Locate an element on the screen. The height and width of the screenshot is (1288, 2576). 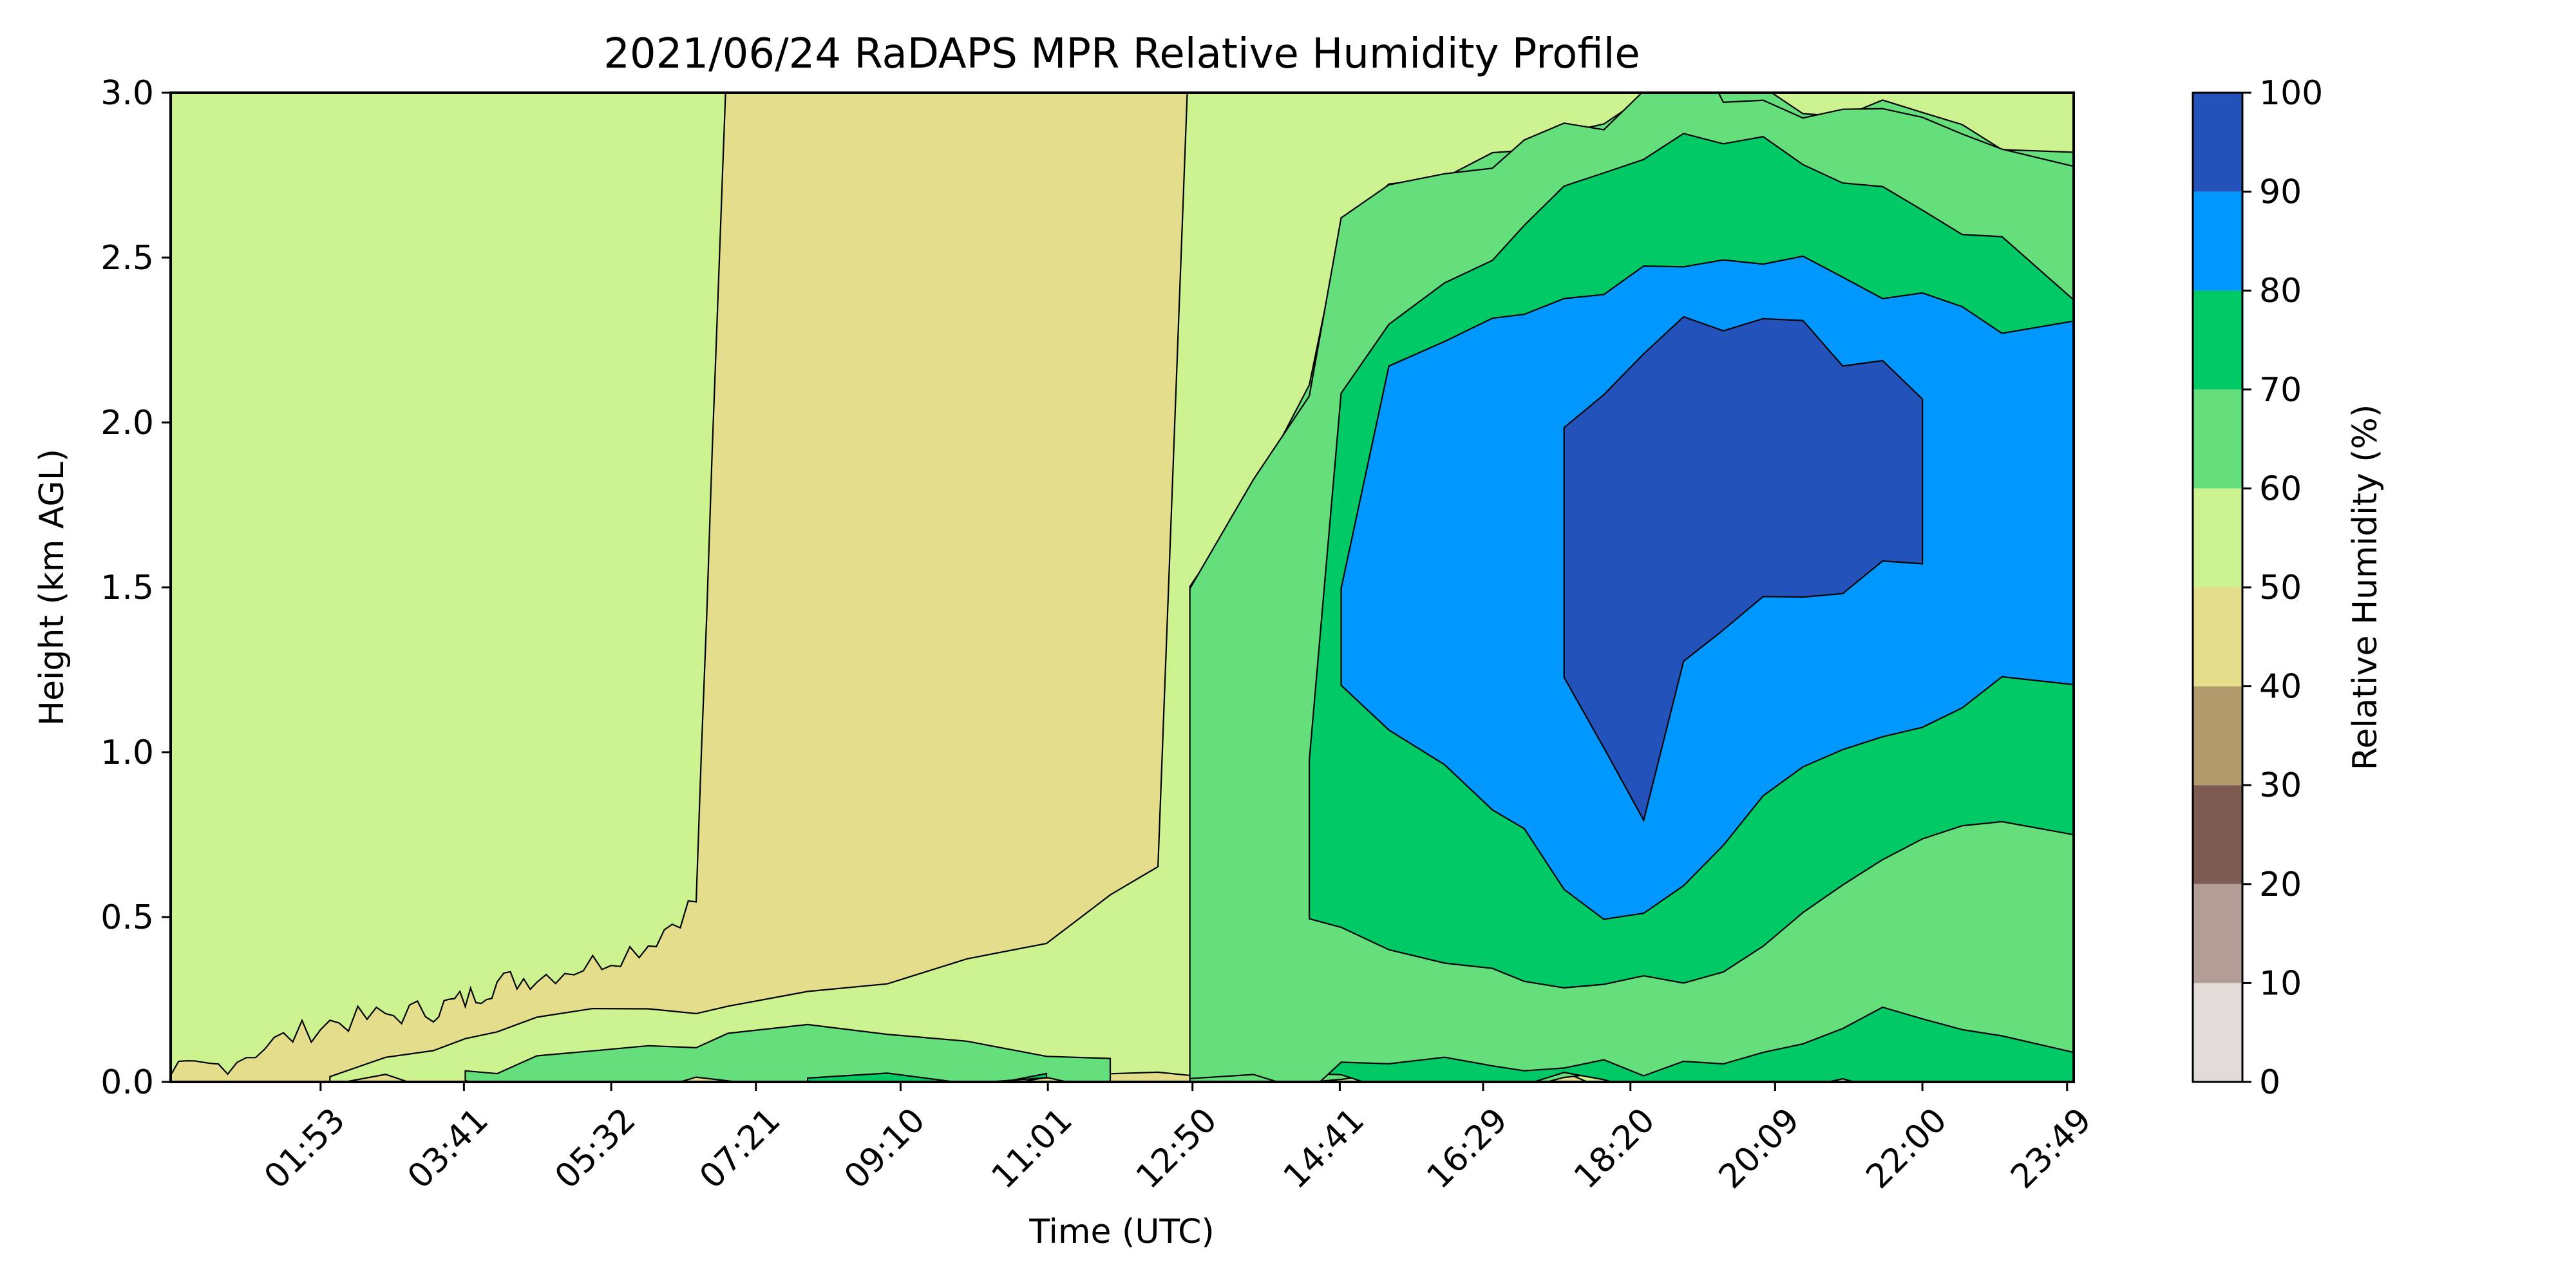
colorbar-label: Relative Humidity (%) is located at coordinates (2365, 587).